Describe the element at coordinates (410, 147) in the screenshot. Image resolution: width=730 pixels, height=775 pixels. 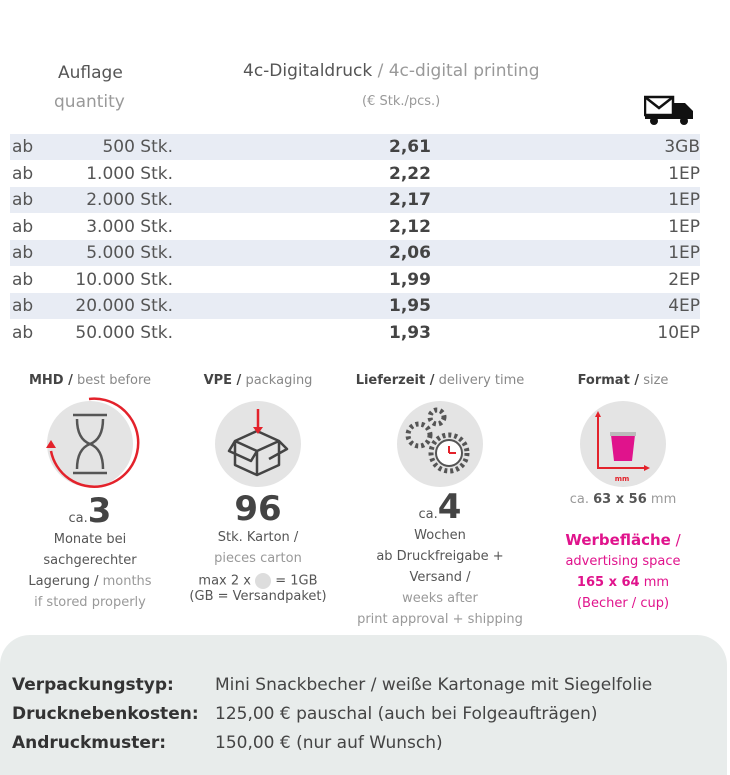
I see `price: 2,61` at that location.